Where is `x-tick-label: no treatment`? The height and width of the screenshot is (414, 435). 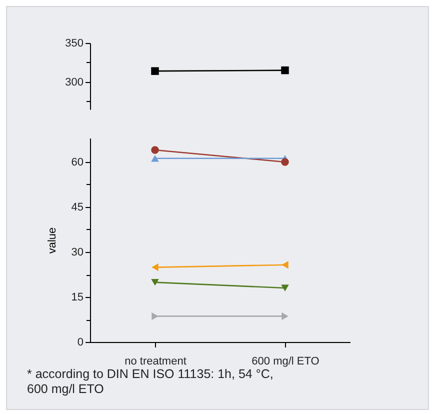 x-tick-label: no treatment is located at coordinates (155, 362).